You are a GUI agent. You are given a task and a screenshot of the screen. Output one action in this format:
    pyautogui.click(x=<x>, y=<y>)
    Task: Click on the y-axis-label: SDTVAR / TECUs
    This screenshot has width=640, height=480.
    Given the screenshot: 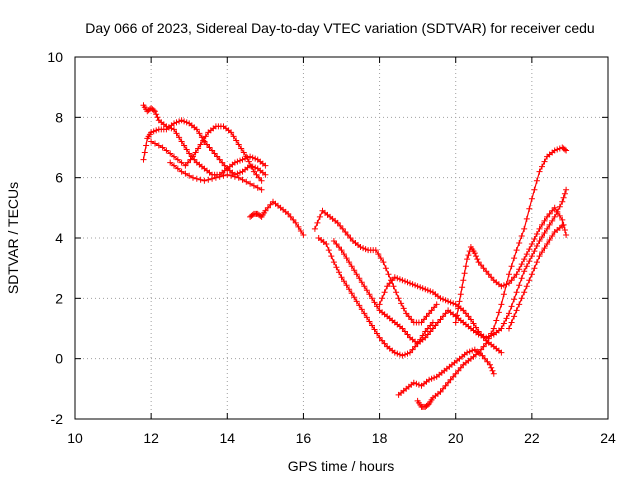 What is the action you would take?
    pyautogui.click(x=13, y=238)
    